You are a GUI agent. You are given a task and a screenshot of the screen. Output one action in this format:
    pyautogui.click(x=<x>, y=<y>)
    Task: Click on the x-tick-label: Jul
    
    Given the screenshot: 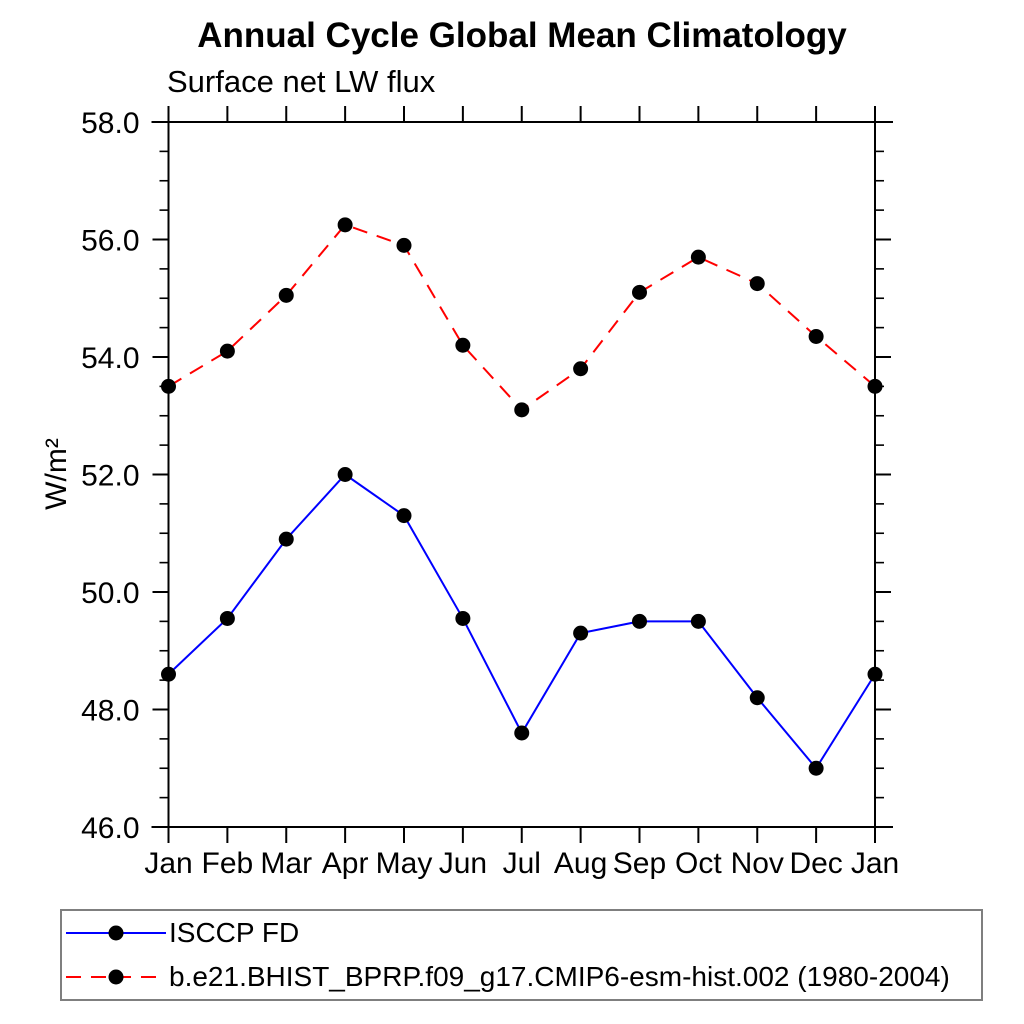 What is the action you would take?
    pyautogui.click(x=522, y=863)
    